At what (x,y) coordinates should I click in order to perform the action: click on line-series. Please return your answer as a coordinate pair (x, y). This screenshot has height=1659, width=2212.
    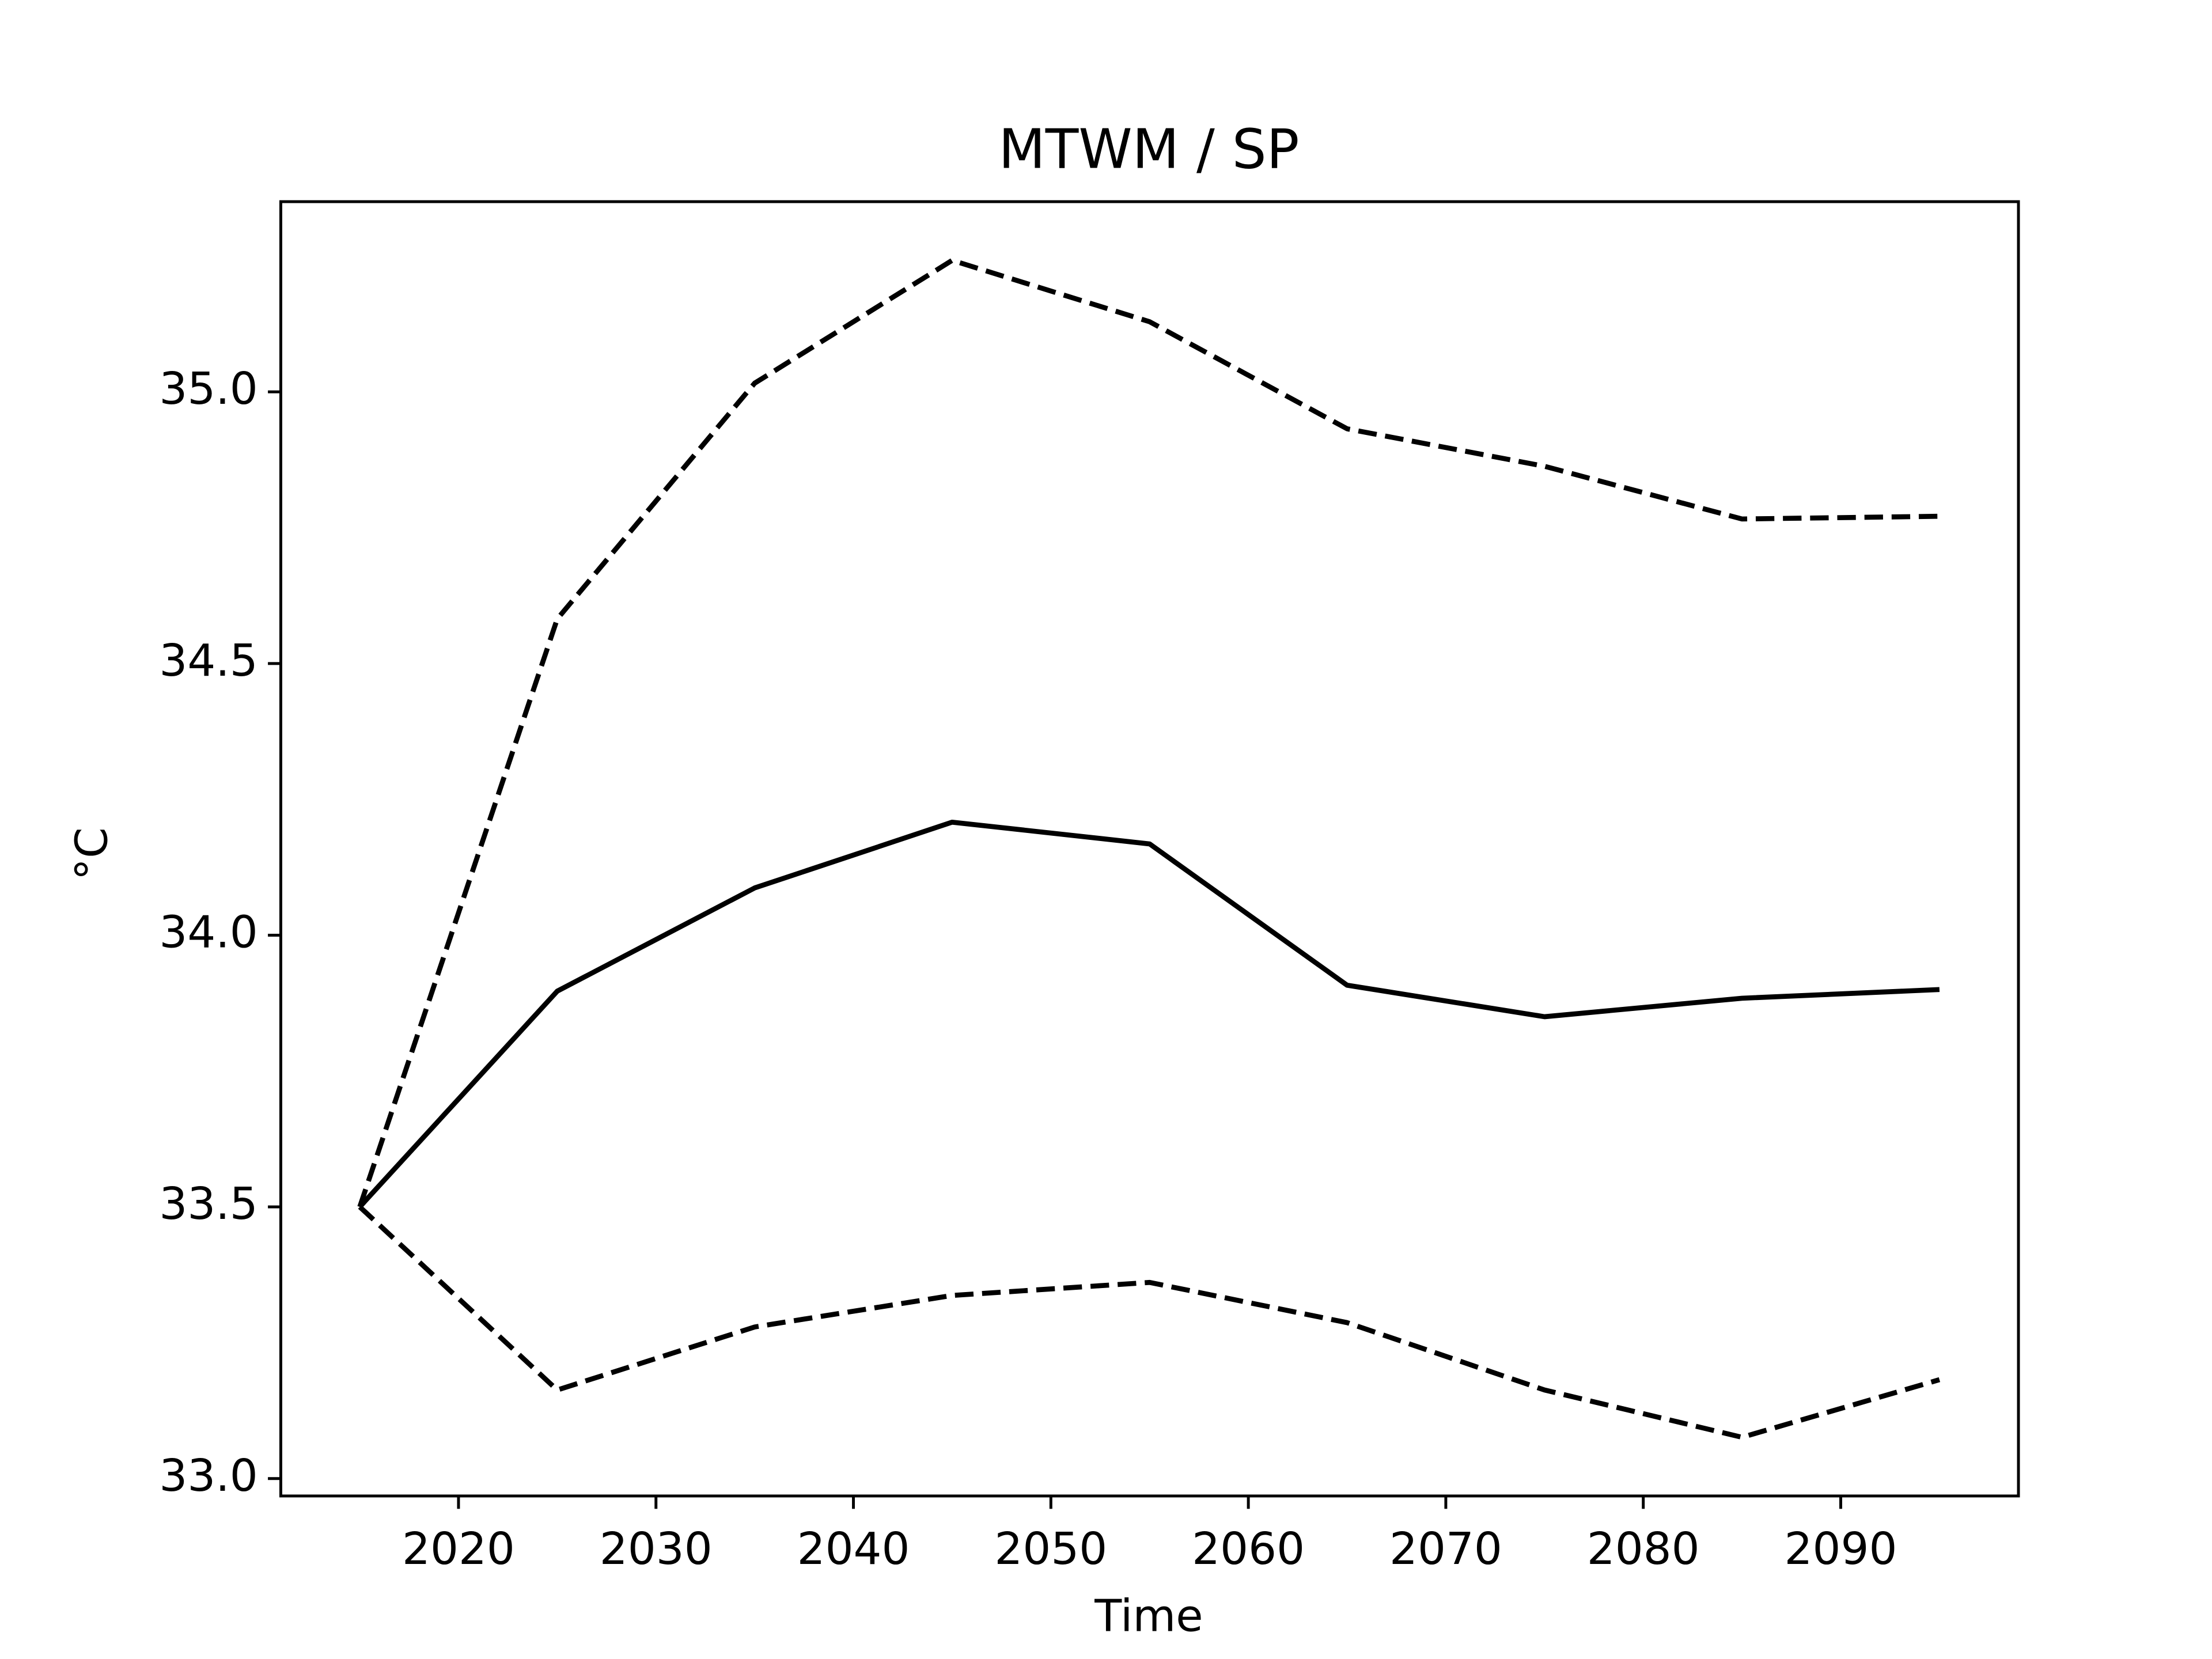
    Looking at the image, I should click on (1149, 1322).